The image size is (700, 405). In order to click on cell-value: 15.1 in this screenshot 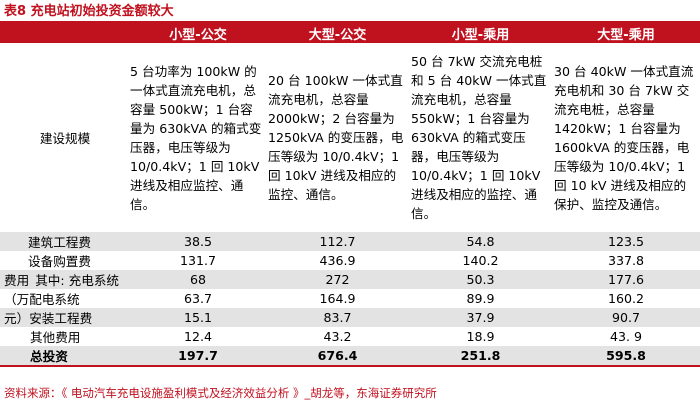, I will do `click(198, 317)`.